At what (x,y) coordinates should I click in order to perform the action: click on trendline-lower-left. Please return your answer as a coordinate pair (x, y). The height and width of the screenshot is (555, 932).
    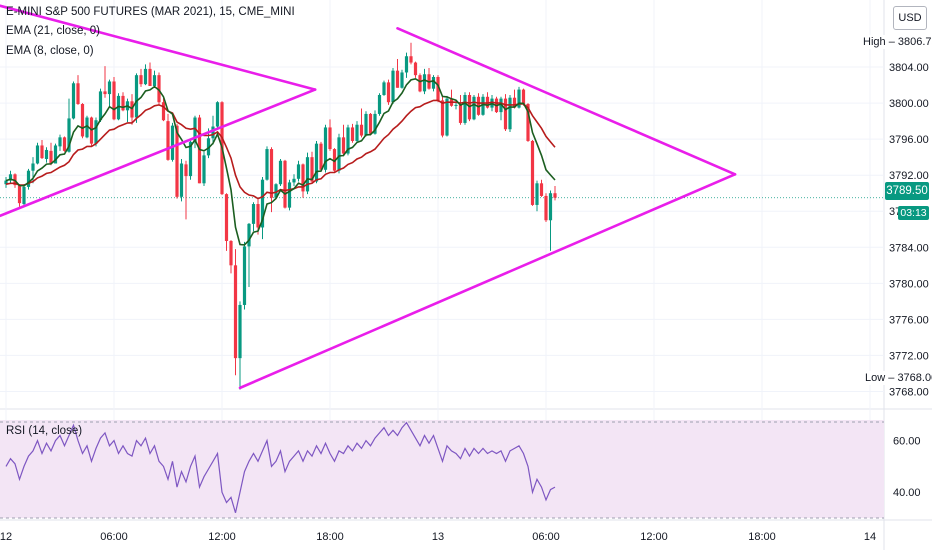
    Looking at the image, I should click on (158, 153).